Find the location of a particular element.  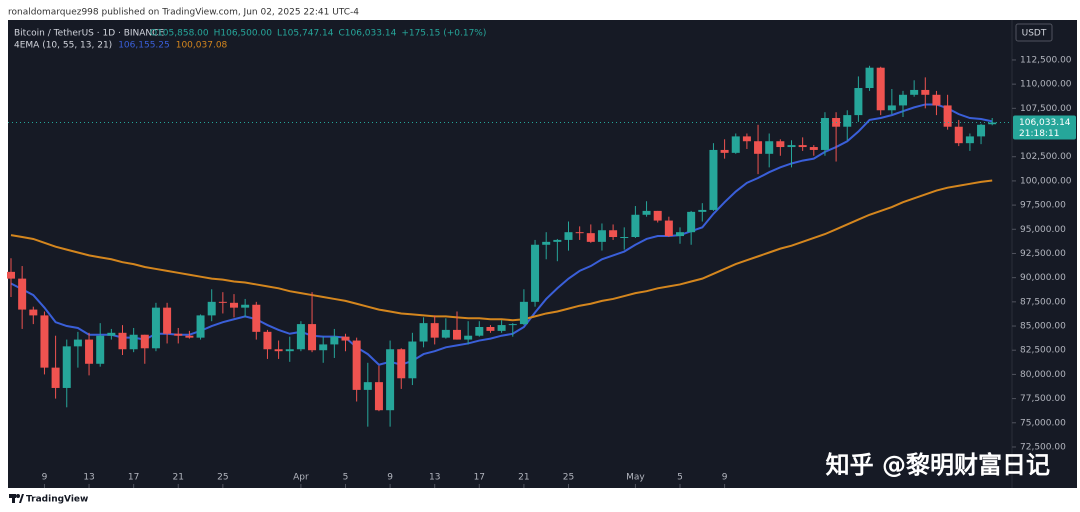

y-tick-label: 77,500.00 is located at coordinates (1043, 399).